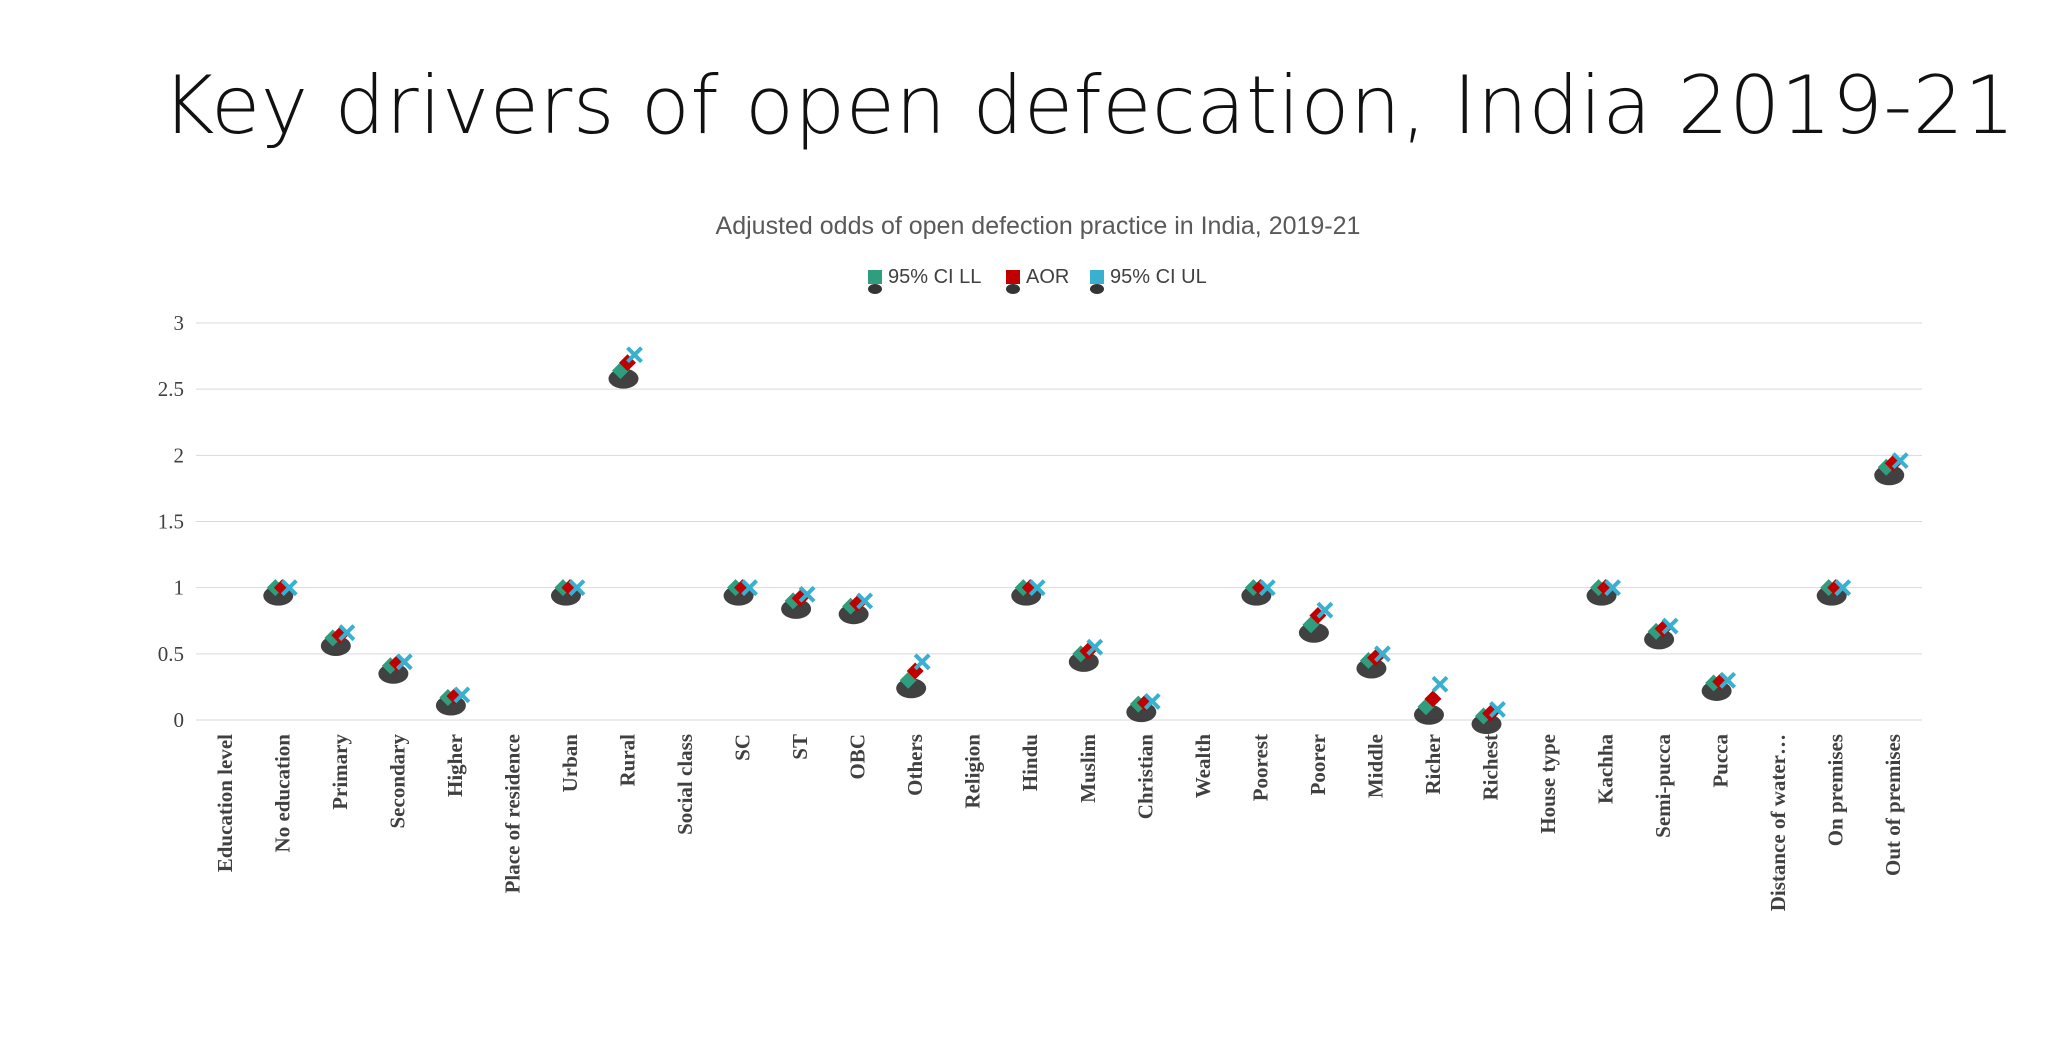  Describe the element at coordinates (1318, 764) in the screenshot. I see `x-tick-label: Poorer` at that location.